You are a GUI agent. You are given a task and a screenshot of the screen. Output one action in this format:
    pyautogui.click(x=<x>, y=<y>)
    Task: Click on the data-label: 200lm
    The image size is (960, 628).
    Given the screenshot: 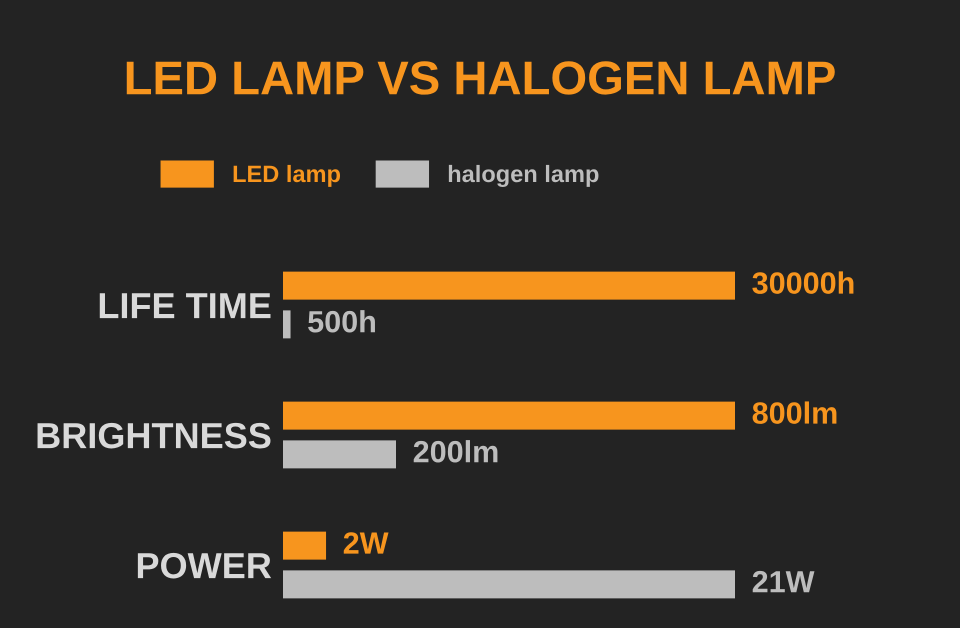 What is the action you would take?
    pyautogui.click(x=456, y=451)
    